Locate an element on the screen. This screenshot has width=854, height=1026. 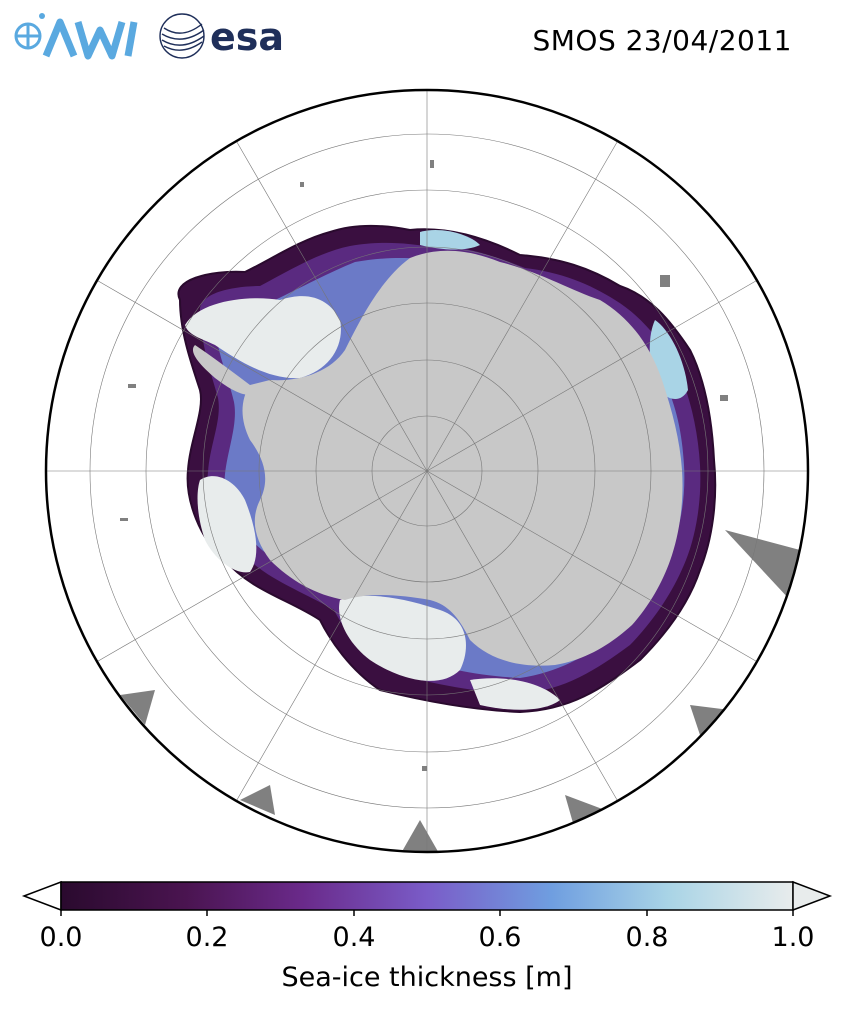
colorbar-tick: 0.6 is located at coordinates (500, 937).